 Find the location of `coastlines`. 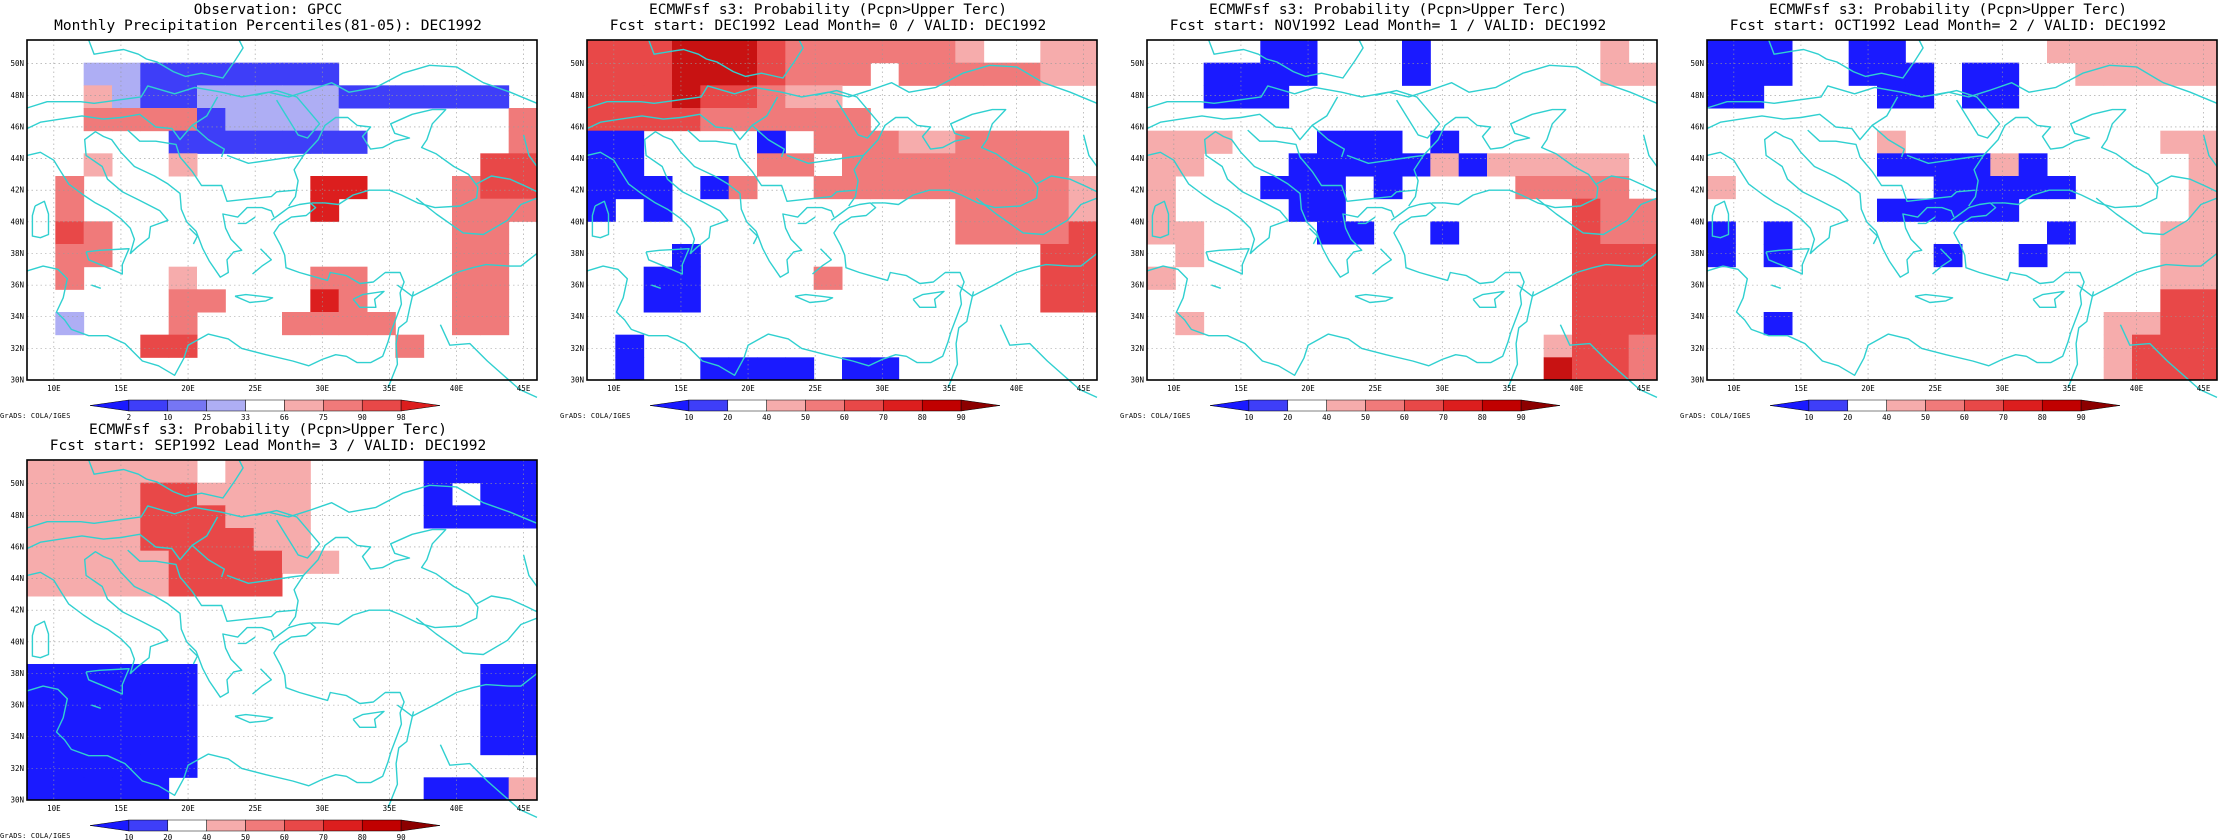

coastlines is located at coordinates (282, 639).